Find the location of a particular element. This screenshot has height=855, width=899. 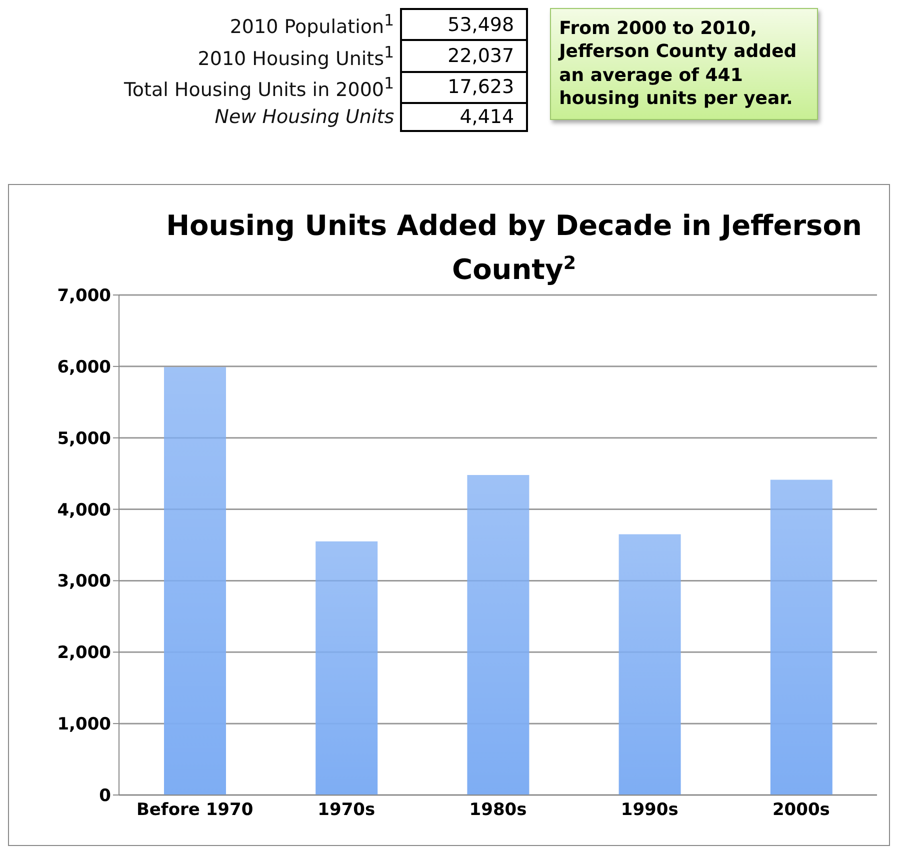

text: 2010 Population$^{1}$ is located at coordinates (312, 24).